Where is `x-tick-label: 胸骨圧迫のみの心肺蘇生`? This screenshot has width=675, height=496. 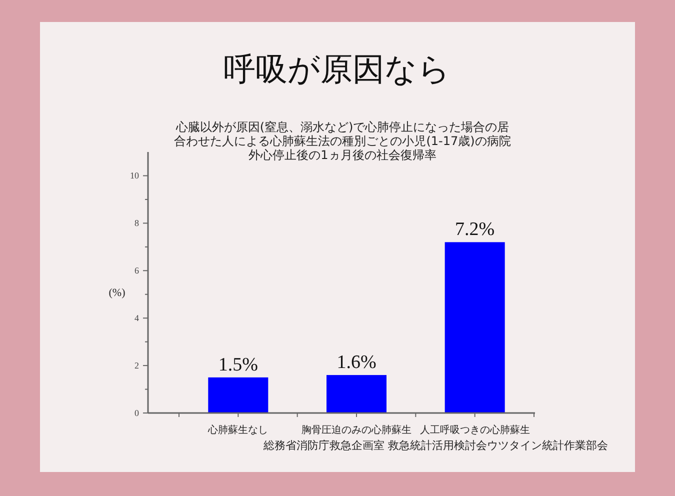
x-tick-label: 胸骨圧迫のみの心肺蘇生 is located at coordinates (357, 430).